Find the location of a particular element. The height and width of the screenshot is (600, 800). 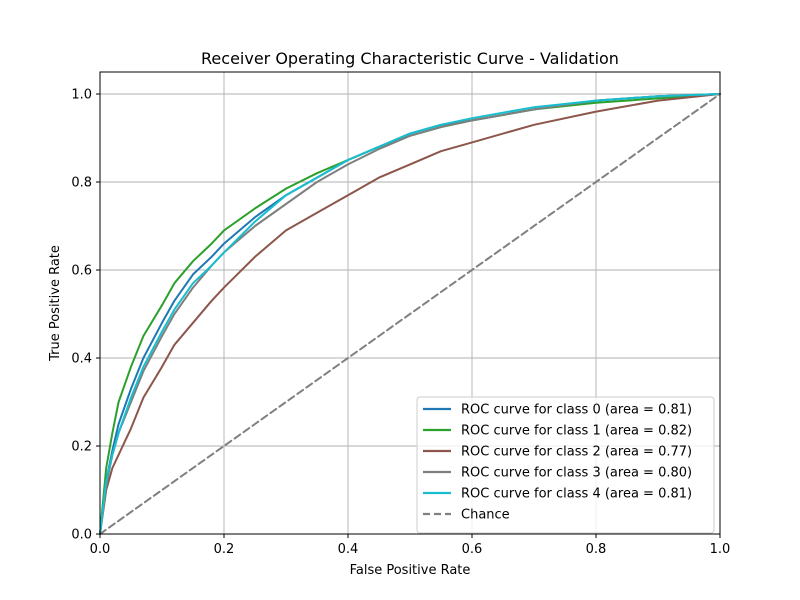

x-tick-label: 0.8 is located at coordinates (596, 549).